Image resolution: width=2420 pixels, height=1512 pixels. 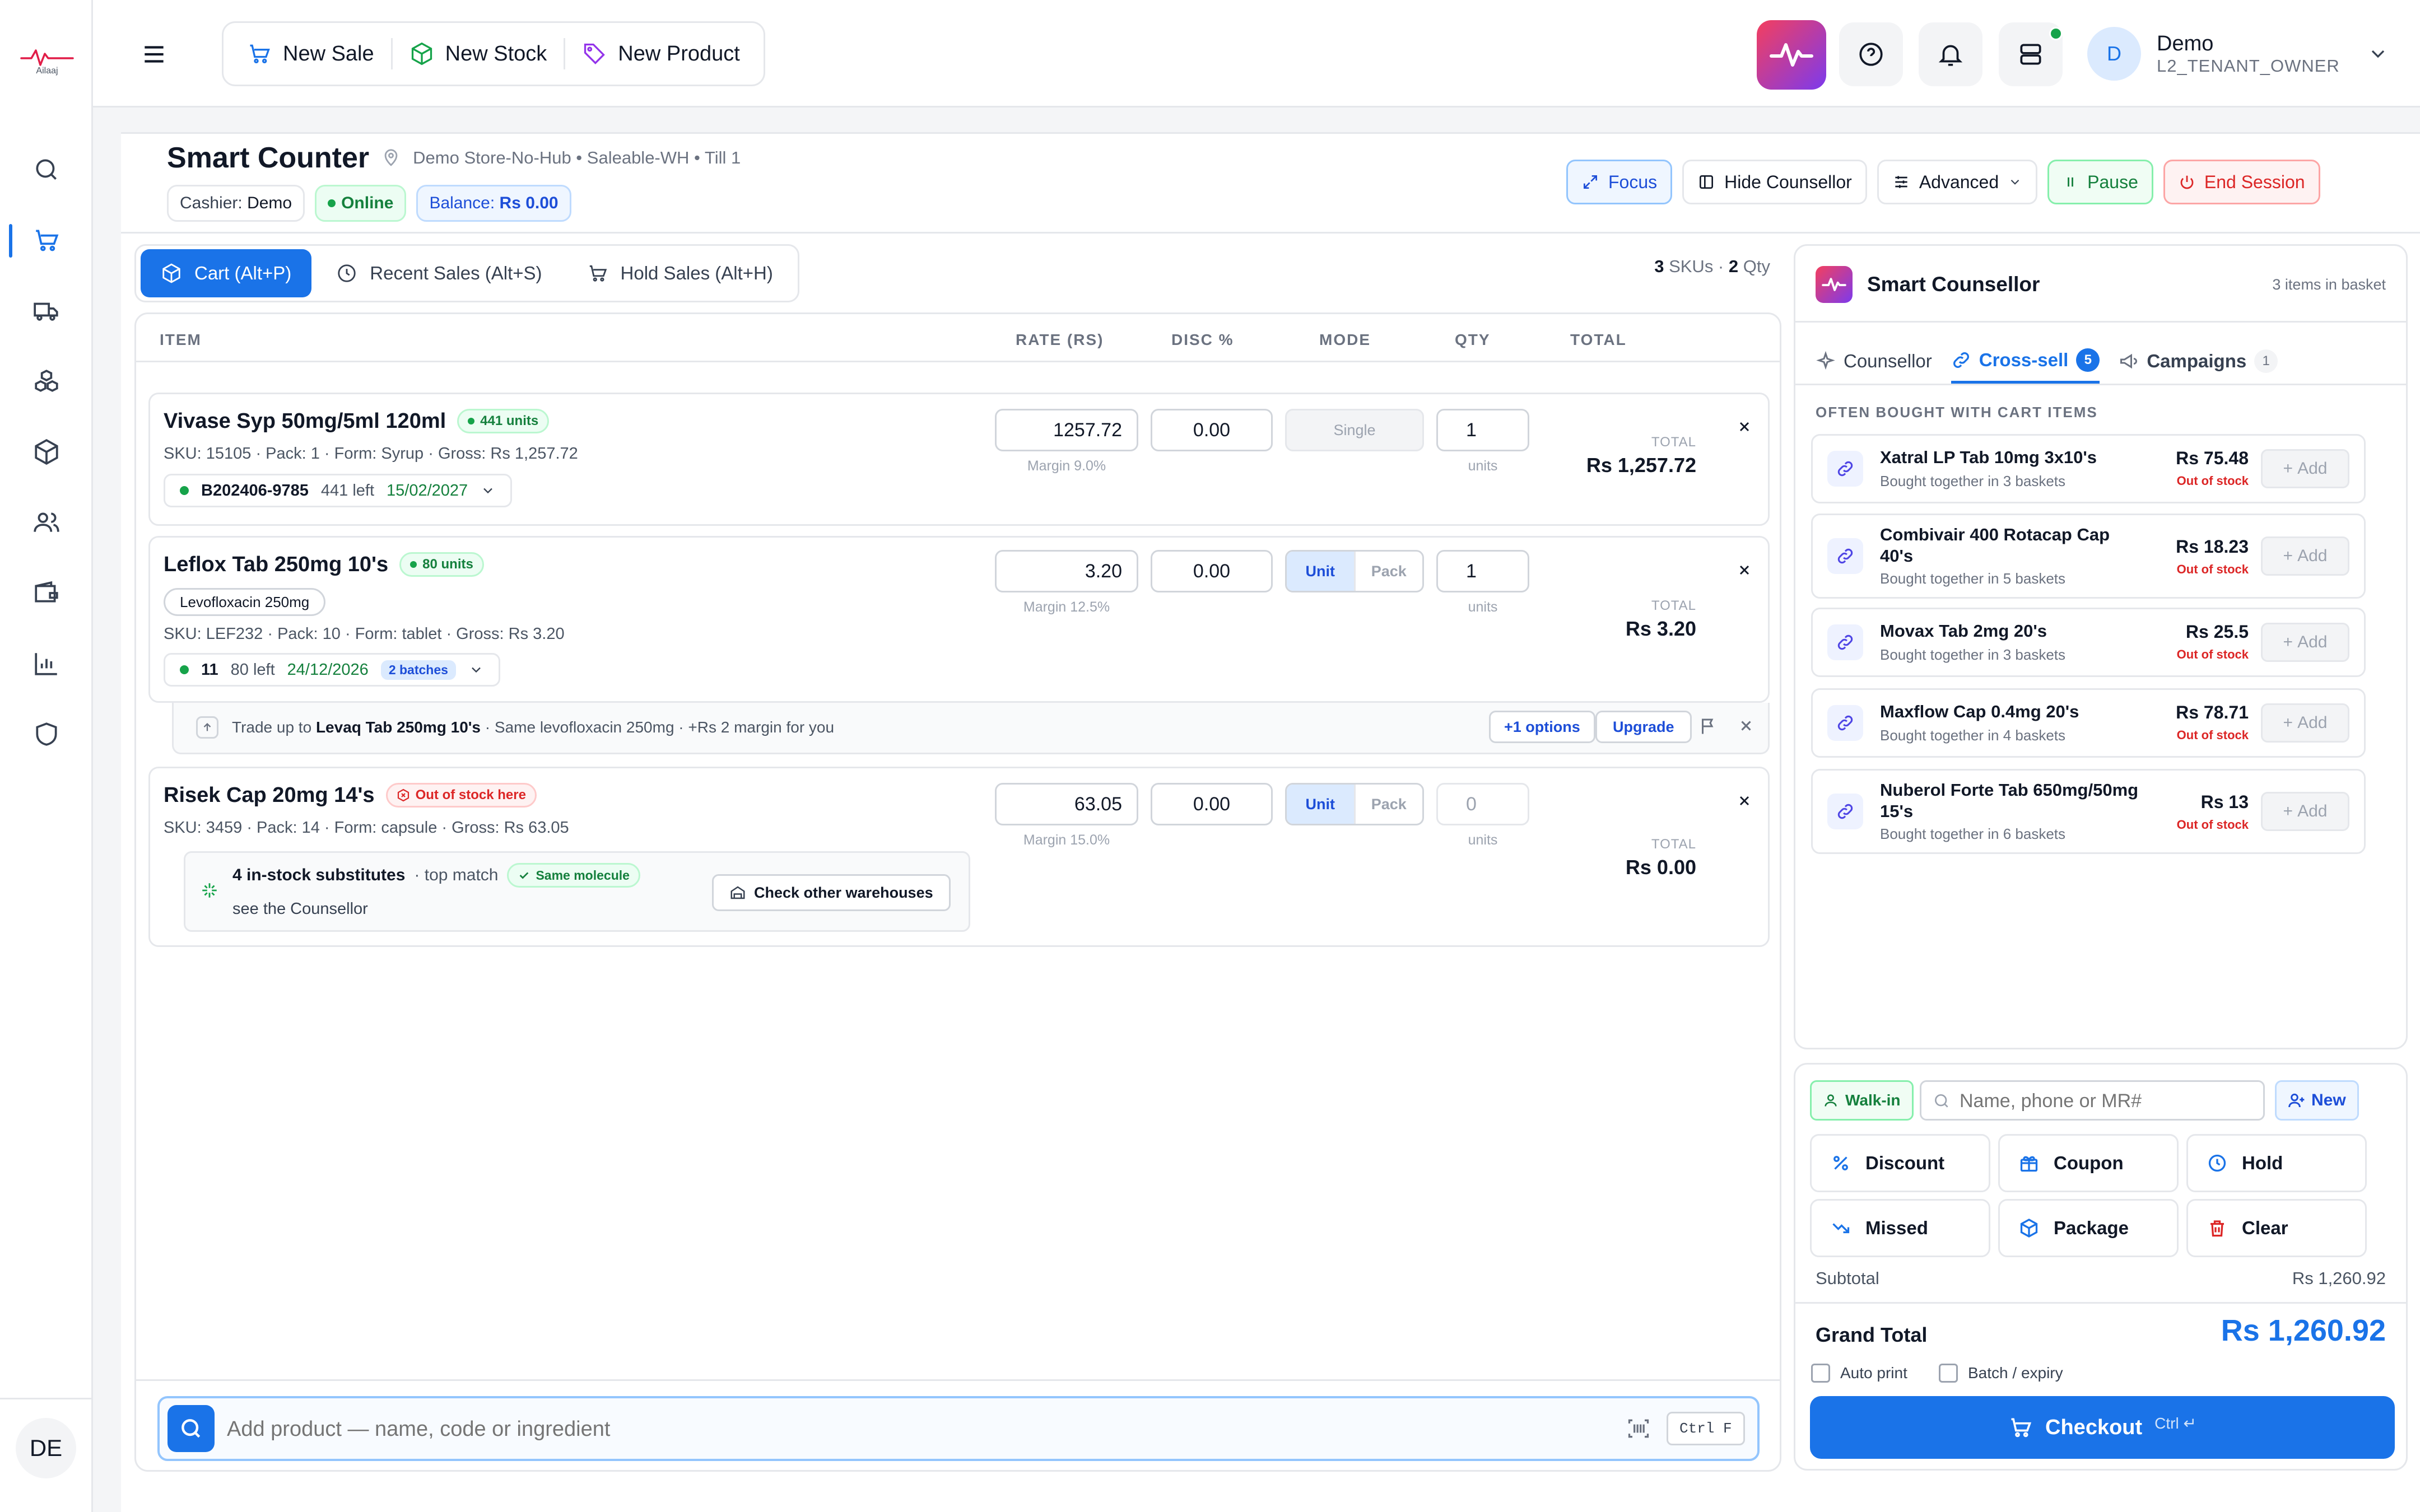 I want to click on tab-campaigns-label: Campaigns, so click(x=2197, y=361).